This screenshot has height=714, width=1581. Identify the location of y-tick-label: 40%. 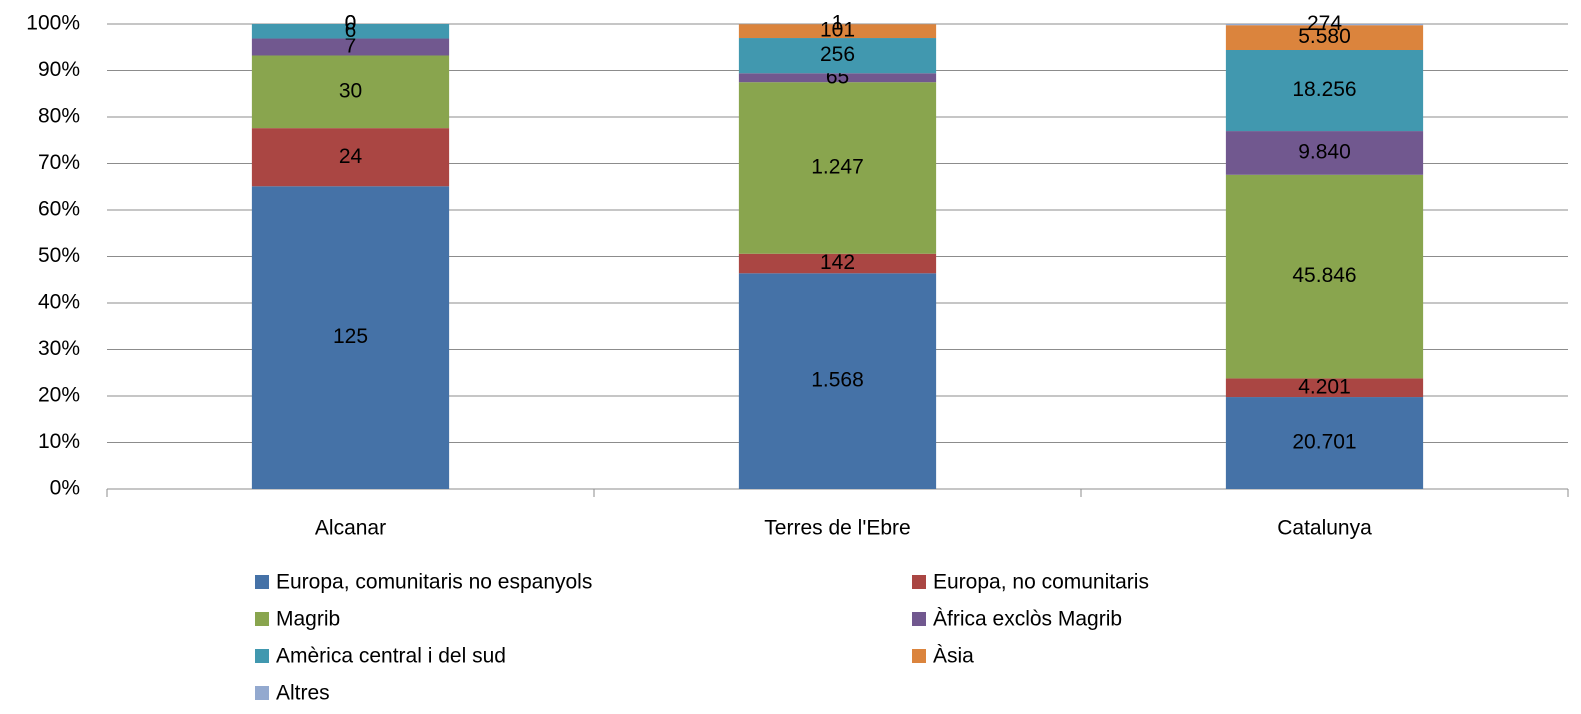
(59, 302).